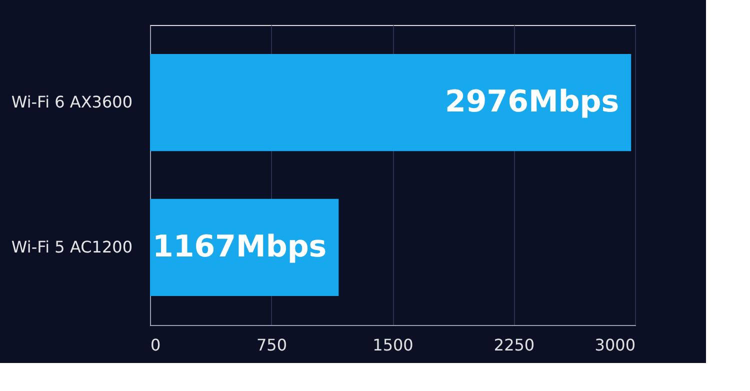  What do you see at coordinates (239, 246) in the screenshot?
I see `data-label: 1167Mbps` at bounding box center [239, 246].